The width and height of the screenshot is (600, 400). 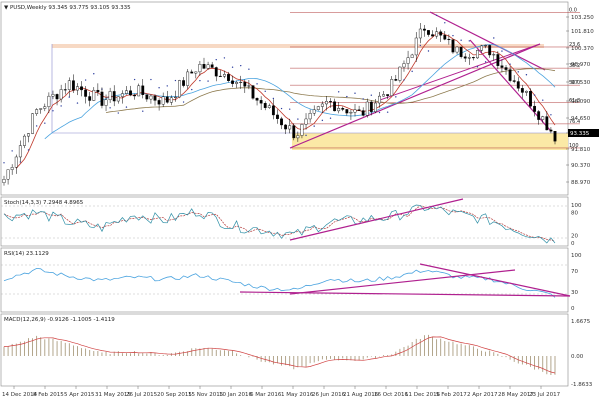 What do you see at coordinates (376, 219) in the screenshot?
I see `stoch-trendline` at bounding box center [376, 219].